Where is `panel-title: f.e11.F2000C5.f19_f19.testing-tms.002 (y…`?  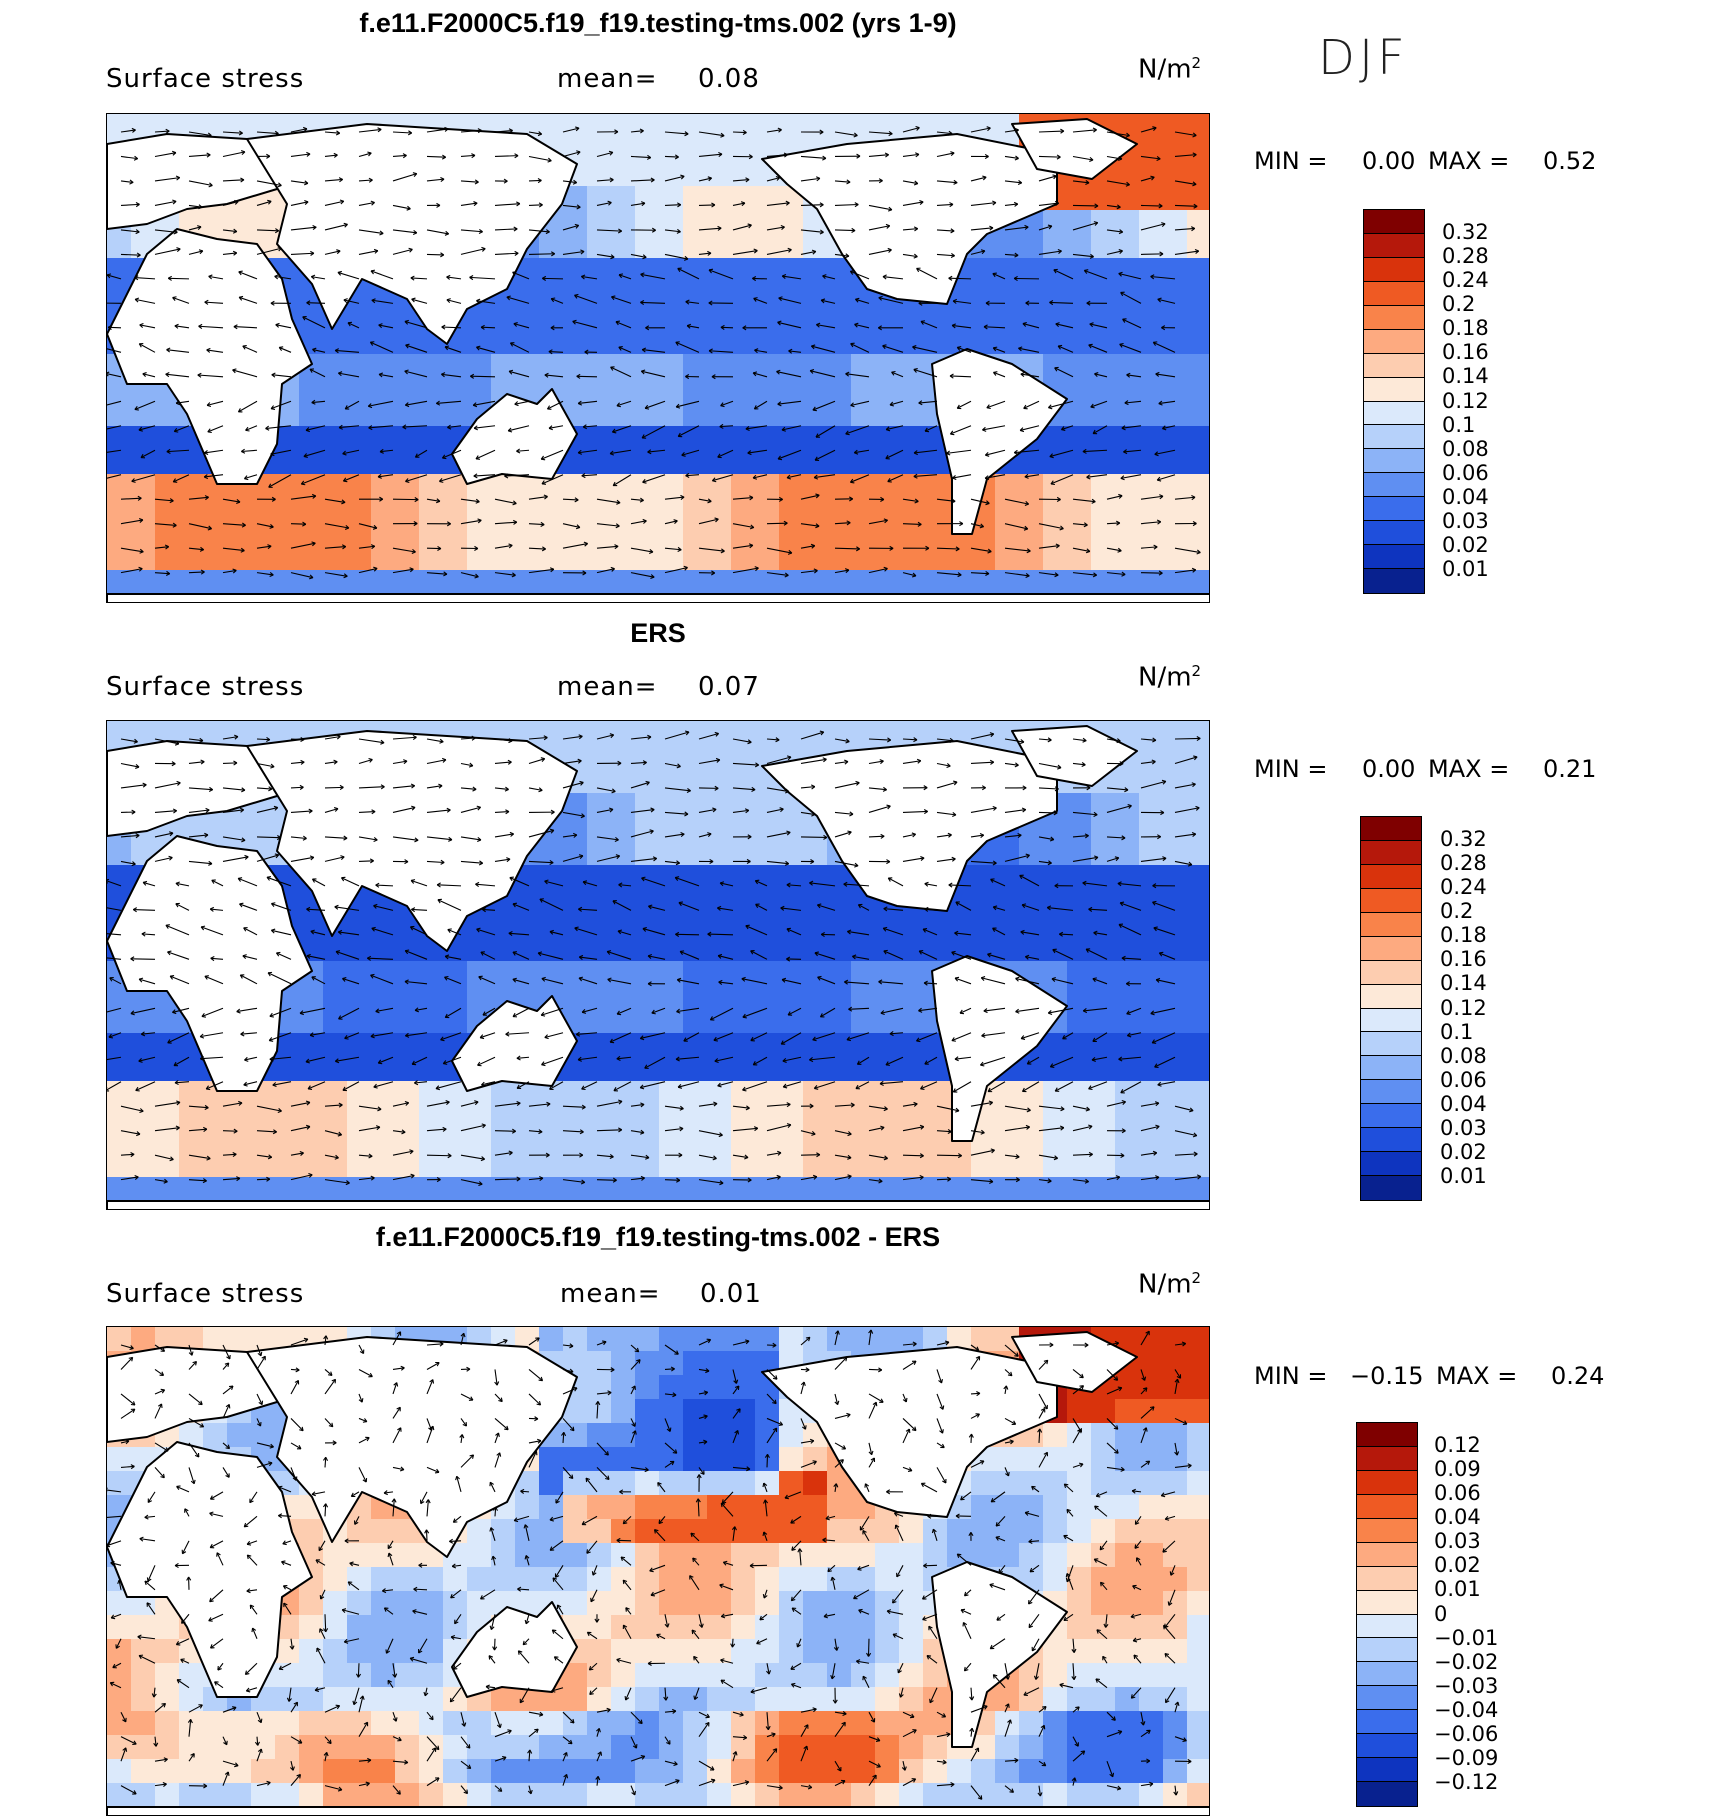 panel-title: f.e11.F2000C5.f19_f19.testing-tms.002 (y… is located at coordinates (658, 23).